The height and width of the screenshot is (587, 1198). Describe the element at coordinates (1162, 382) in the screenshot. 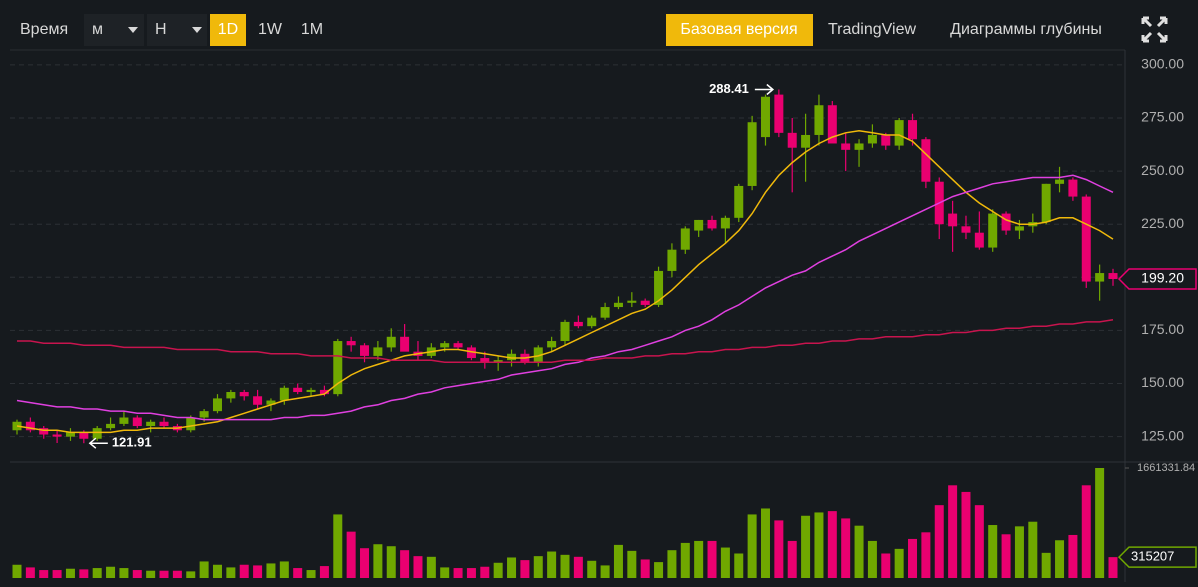

I see `y-tick-label: 150.00` at that location.